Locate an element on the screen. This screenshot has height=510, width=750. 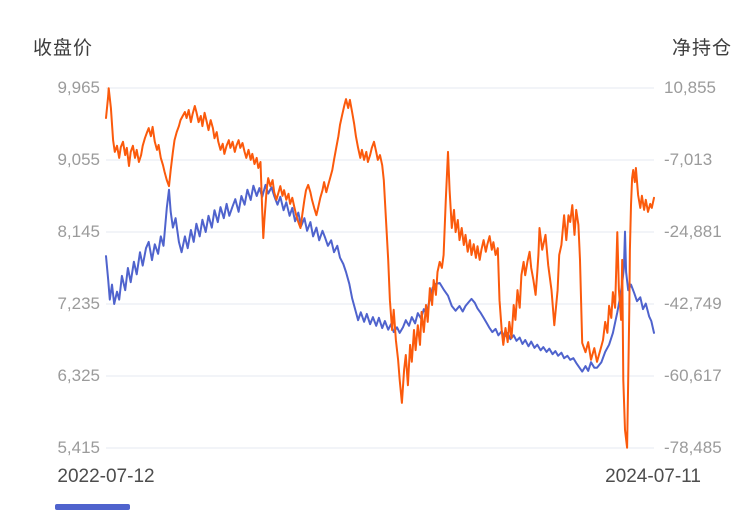
left-axis-tick-label: 6,325 is located at coordinates (78, 375).